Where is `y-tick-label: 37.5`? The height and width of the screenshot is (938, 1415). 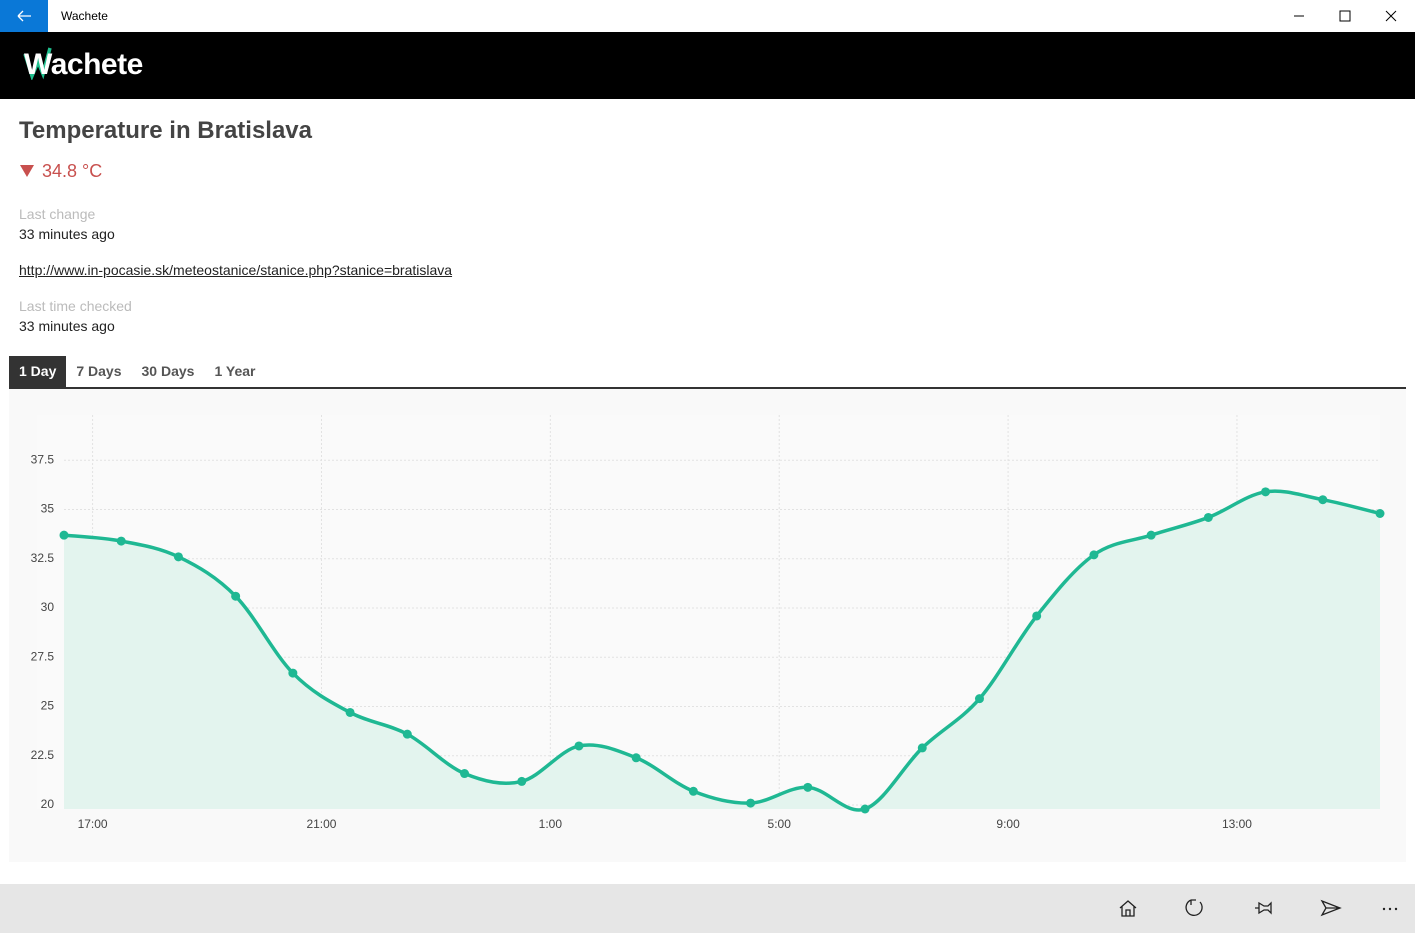
y-tick-label: 37.5 is located at coordinates (43, 459).